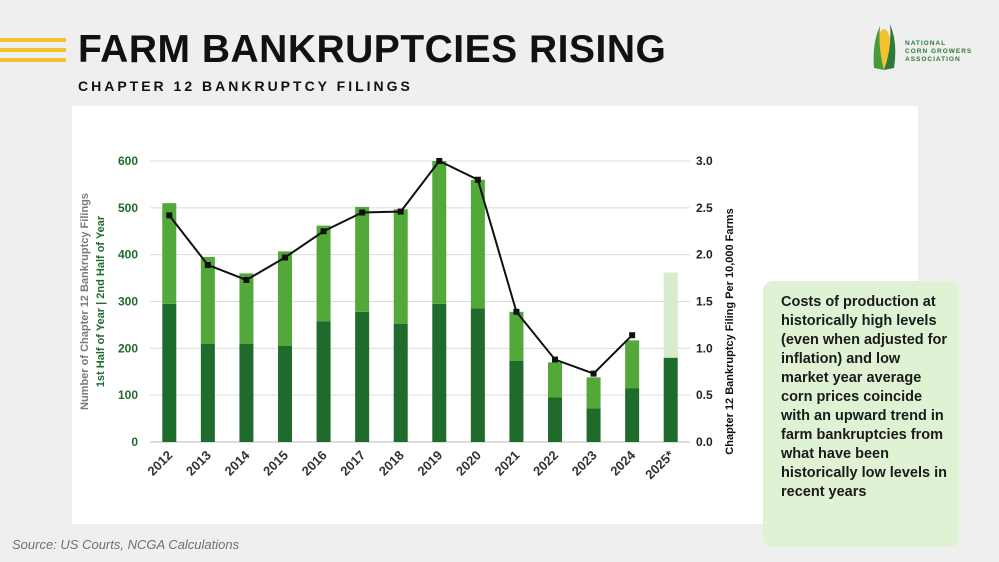 Image resolution: width=999 pixels, height=562 pixels. Describe the element at coordinates (704, 348) in the screenshot. I see `y-tick-label-right: 1.0` at that location.